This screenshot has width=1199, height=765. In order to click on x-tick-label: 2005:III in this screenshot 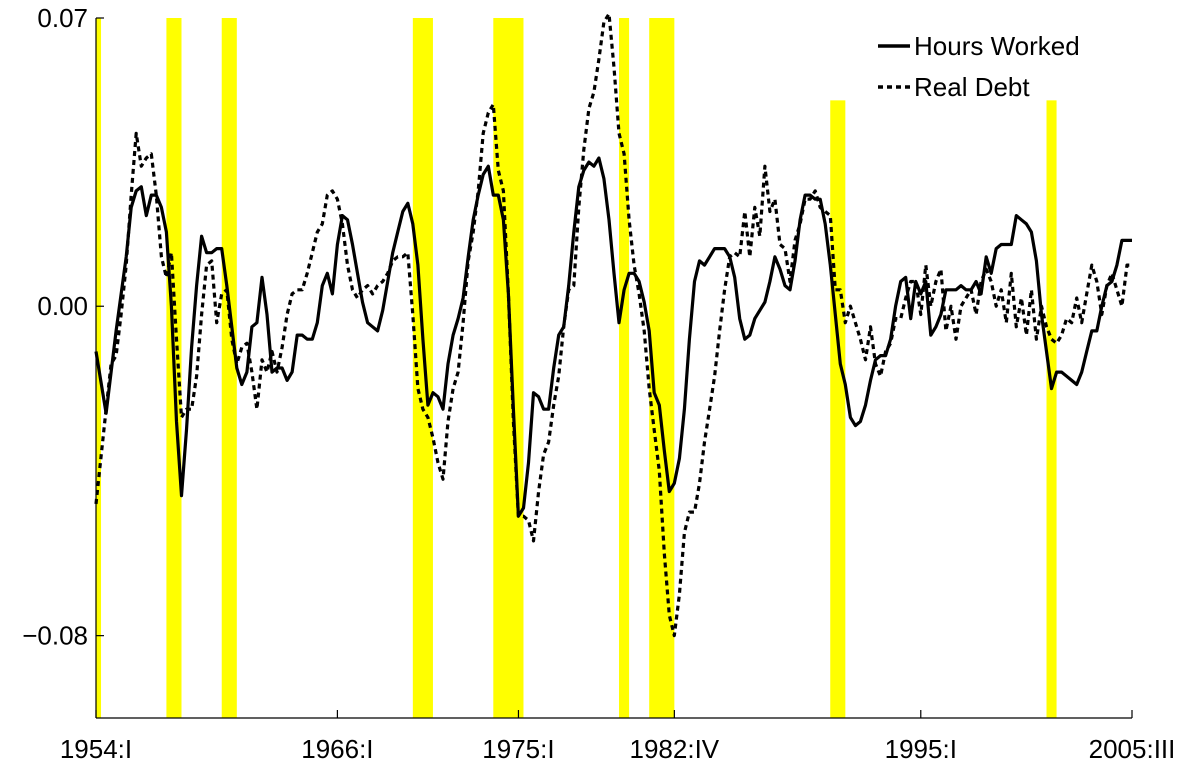, I will do `click(1132, 749)`.